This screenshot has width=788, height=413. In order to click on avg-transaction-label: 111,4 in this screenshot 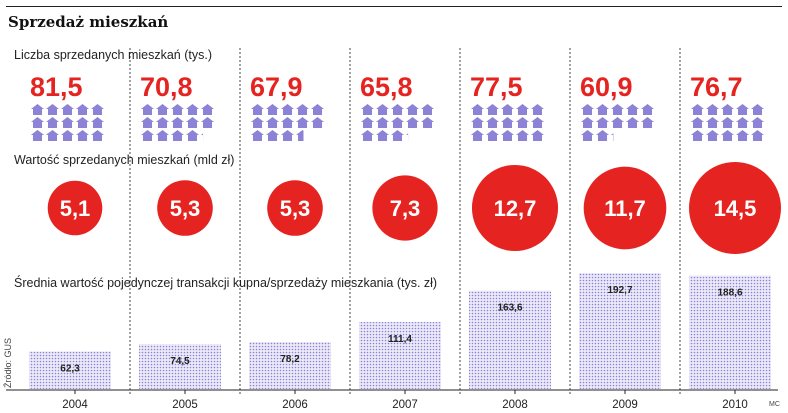, I will do `click(400, 339)`.